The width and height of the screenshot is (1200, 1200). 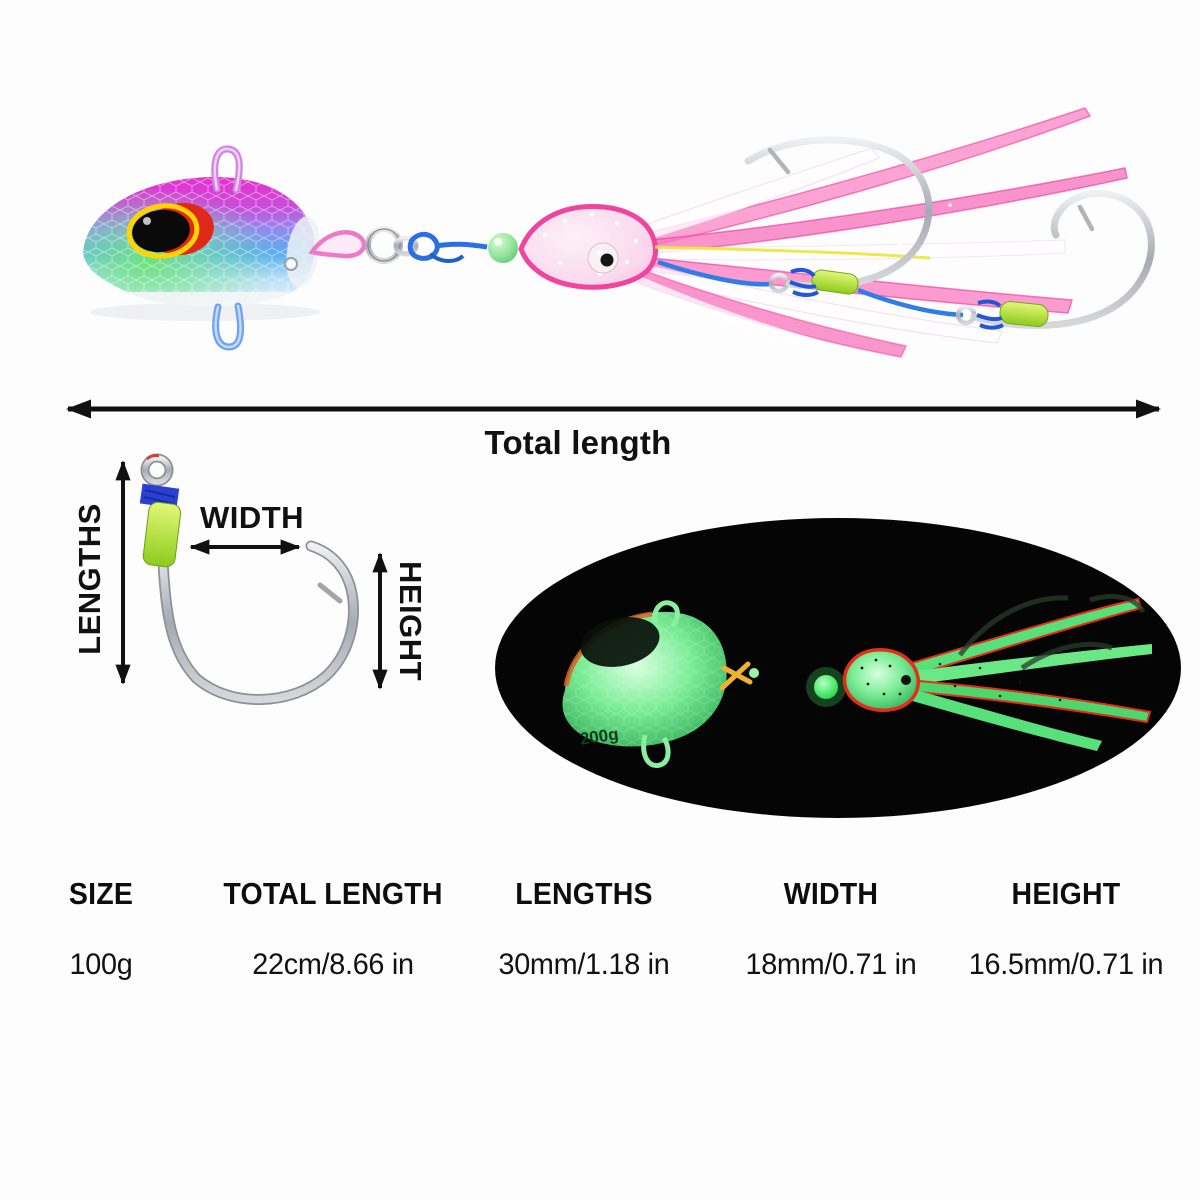 What do you see at coordinates (666, 614) in the screenshot?
I see `glow-top-eyelet` at bounding box center [666, 614].